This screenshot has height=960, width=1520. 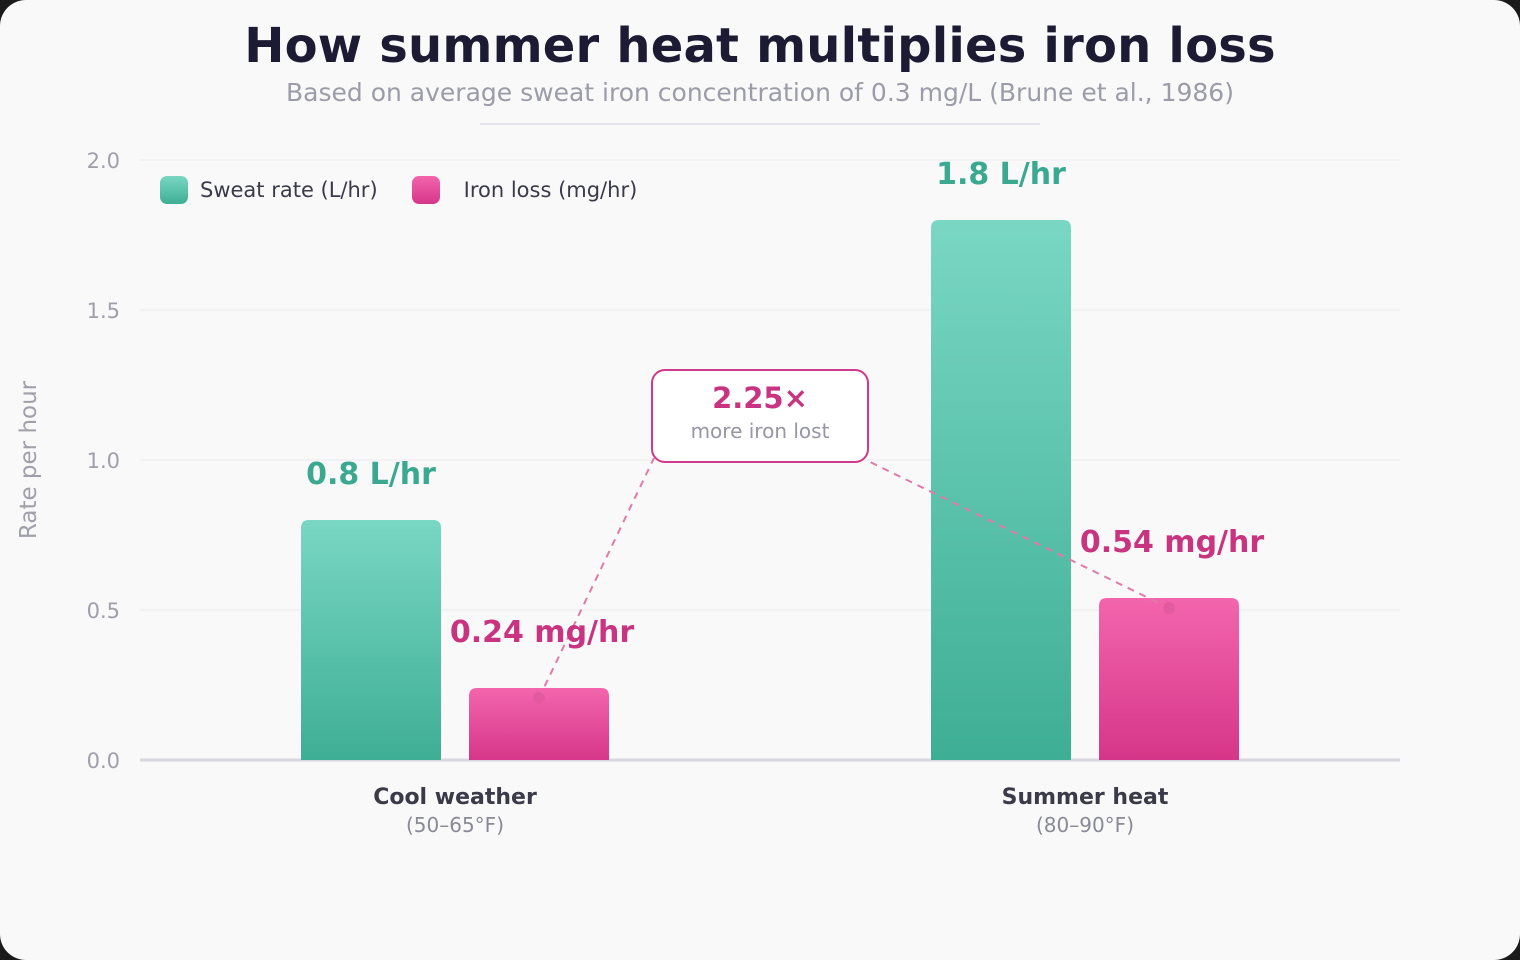 I want to click on callout-value: 2.25×, so click(x=760, y=398).